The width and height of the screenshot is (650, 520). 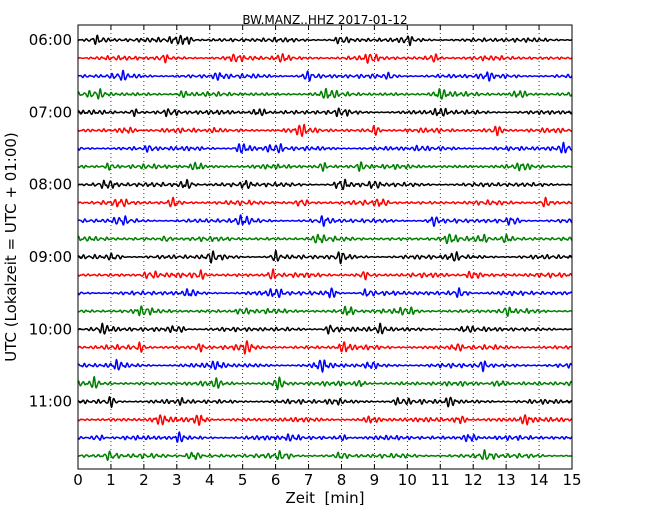 What do you see at coordinates (11, 247) in the screenshot?
I see `y-axis-label: UTC (Lokalzeit = UTC + 01:00)` at bounding box center [11, 247].